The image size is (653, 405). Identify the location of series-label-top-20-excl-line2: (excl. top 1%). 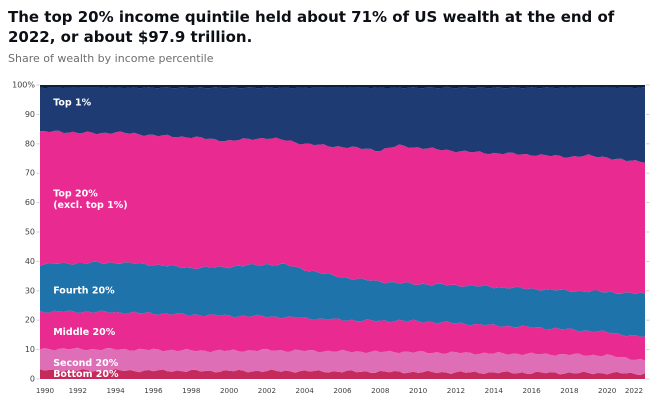
(90, 205).